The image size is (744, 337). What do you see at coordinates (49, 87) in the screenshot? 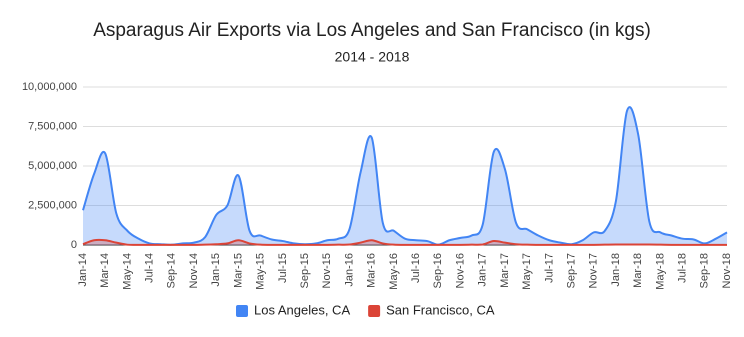
I see `y-tick-label: 10,000,000` at bounding box center [49, 87].